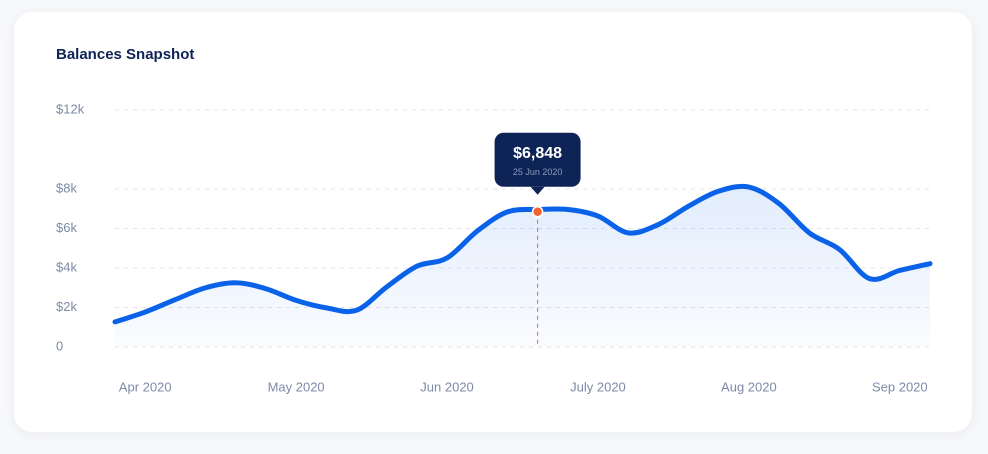 The height and width of the screenshot is (454, 988). What do you see at coordinates (59, 345) in the screenshot?
I see `y-tick-label: 0` at bounding box center [59, 345].